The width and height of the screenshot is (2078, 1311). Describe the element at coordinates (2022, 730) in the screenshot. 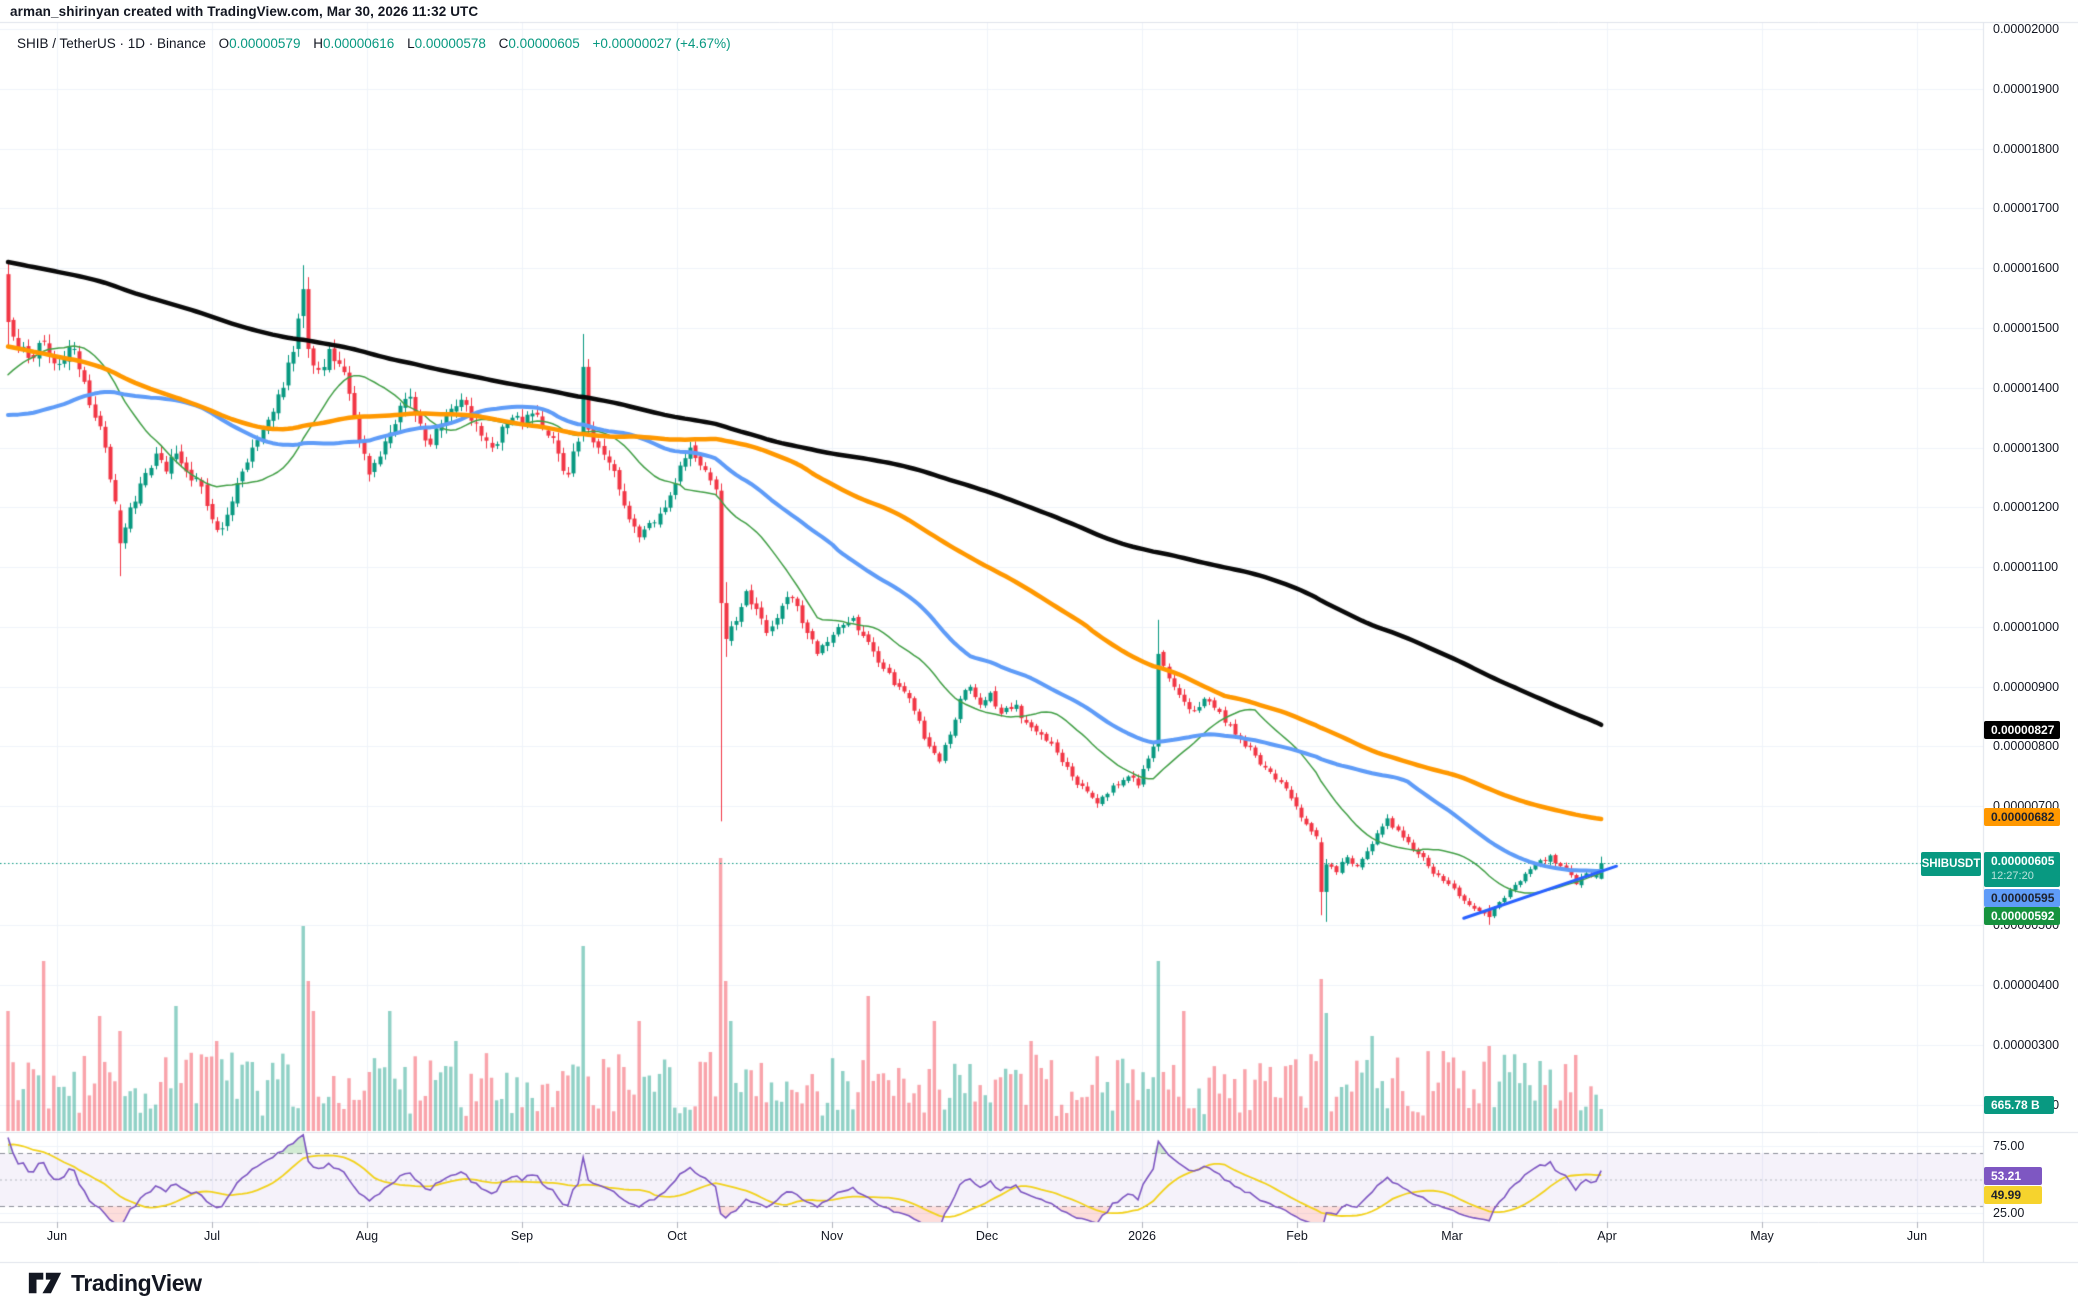

I see `sma200-price-tag: 0.00000827` at that location.